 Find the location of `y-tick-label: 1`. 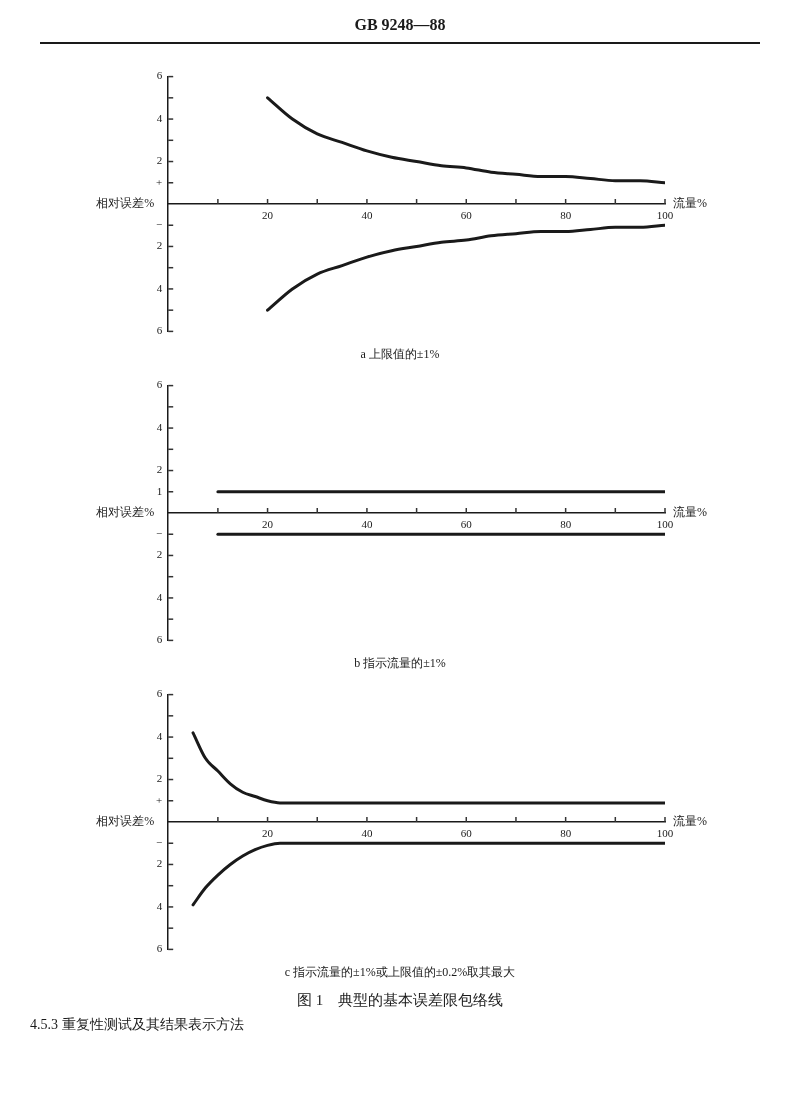

y-tick-label: 1 is located at coordinates (159, 490).